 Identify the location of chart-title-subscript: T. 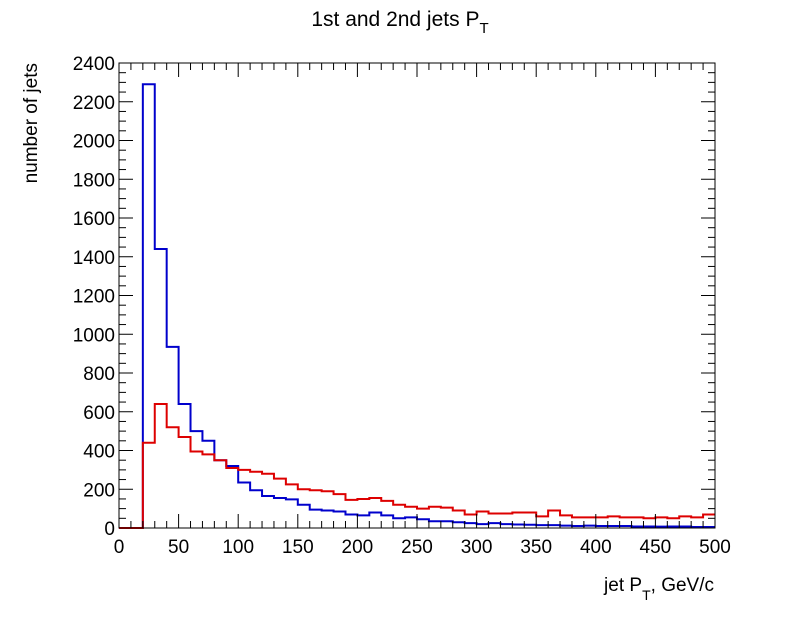
(483, 28).